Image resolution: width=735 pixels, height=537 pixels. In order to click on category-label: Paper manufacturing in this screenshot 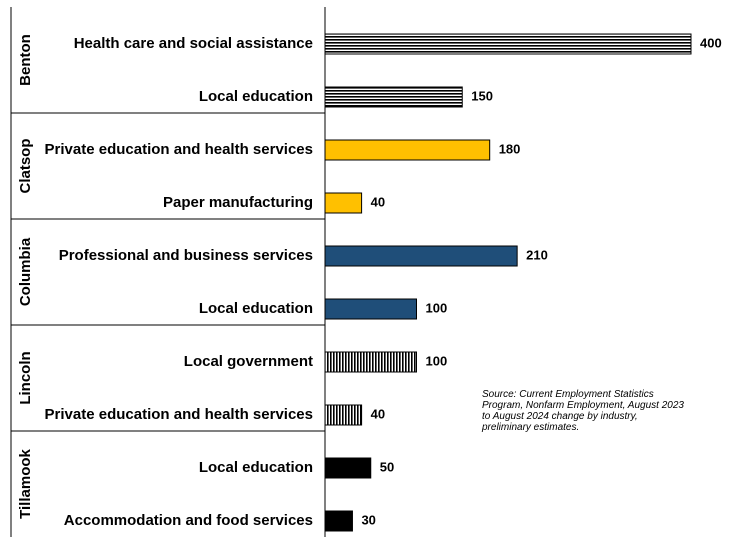, I will do `click(238, 202)`.